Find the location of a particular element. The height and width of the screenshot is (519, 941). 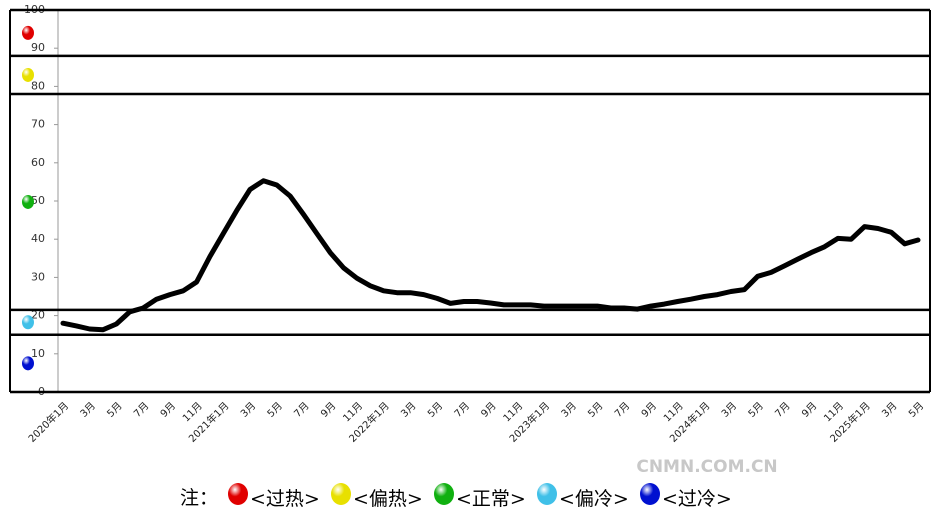

y-tick-label: 50 is located at coordinates (38, 200).